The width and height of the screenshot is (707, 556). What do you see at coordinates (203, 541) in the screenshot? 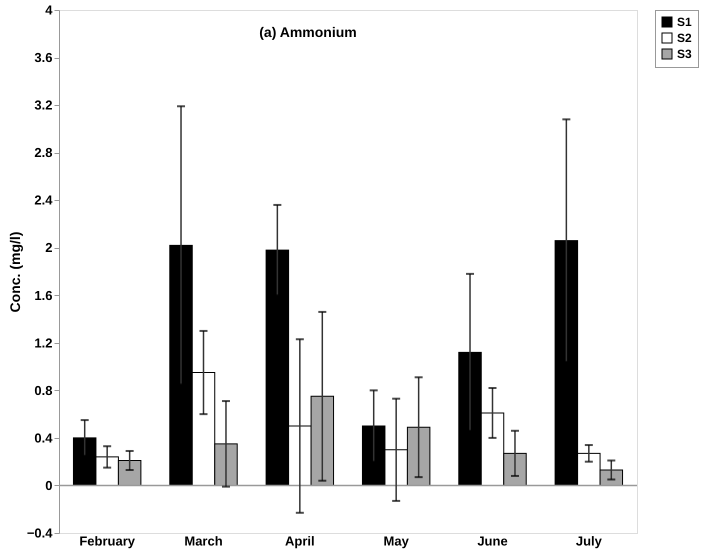
I see `x-tick-label: March` at bounding box center [203, 541].